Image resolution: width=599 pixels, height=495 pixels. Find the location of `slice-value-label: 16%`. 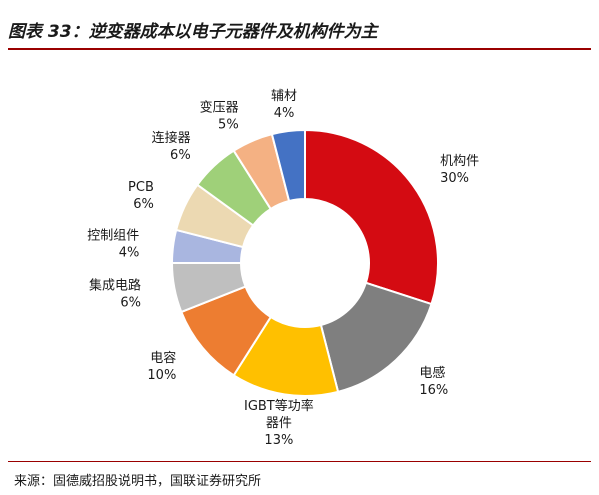

slice-value-label: 16% is located at coordinates (433, 390).